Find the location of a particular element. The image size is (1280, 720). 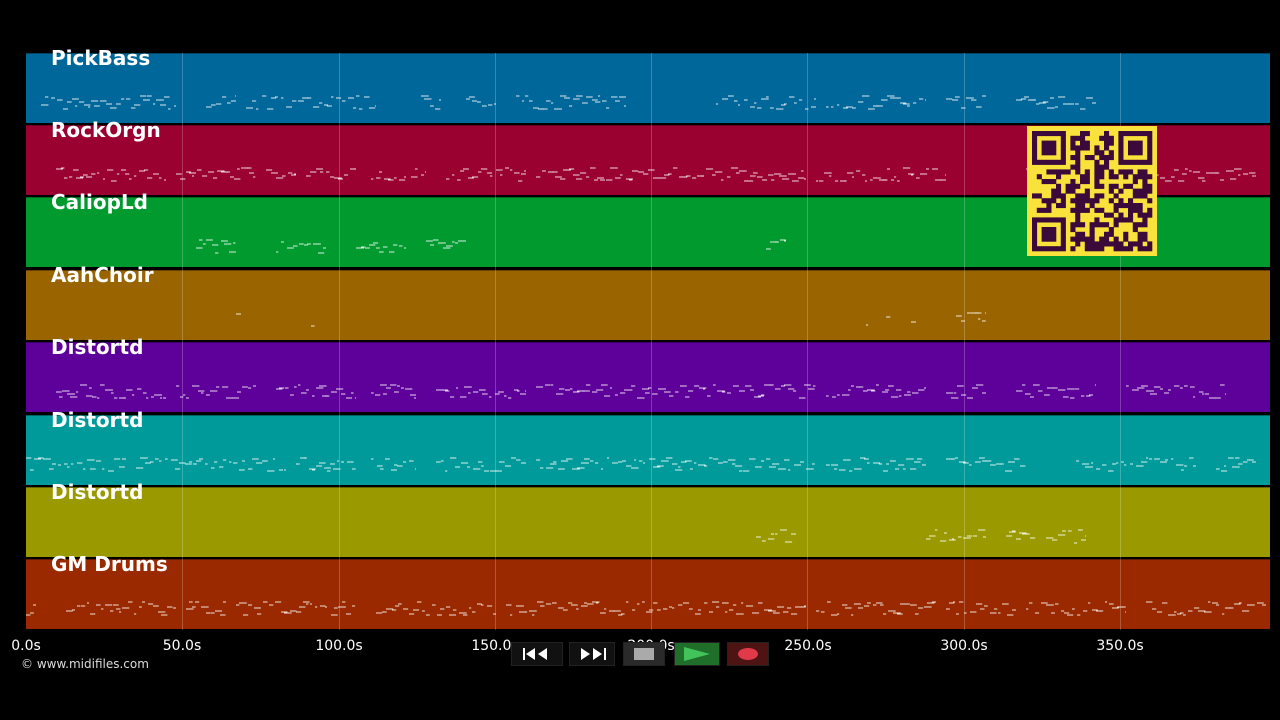

rewind-icon is located at coordinates (535, 654).